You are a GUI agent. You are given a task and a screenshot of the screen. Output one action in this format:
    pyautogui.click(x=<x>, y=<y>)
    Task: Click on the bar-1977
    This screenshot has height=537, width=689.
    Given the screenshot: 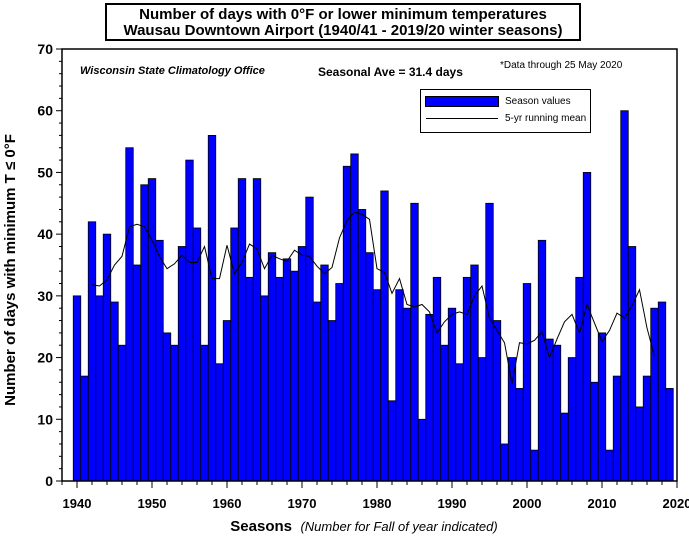 What is the action you would take?
    pyautogui.click(x=354, y=317)
    